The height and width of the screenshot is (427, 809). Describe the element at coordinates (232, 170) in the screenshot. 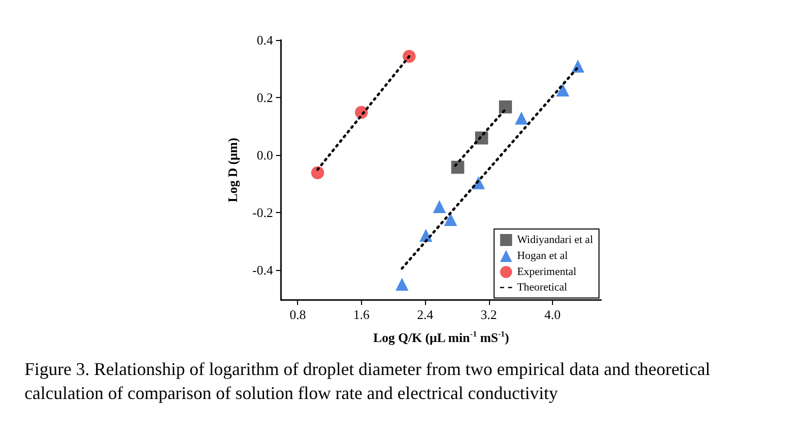

I see `y-axis-title: Log D (μm)` at that location.